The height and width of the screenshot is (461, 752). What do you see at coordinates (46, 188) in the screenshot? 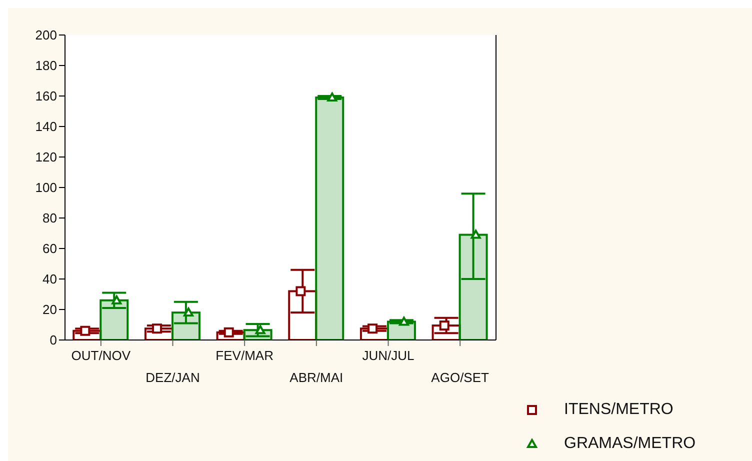
I see `y-tick-label: 100` at bounding box center [46, 188].